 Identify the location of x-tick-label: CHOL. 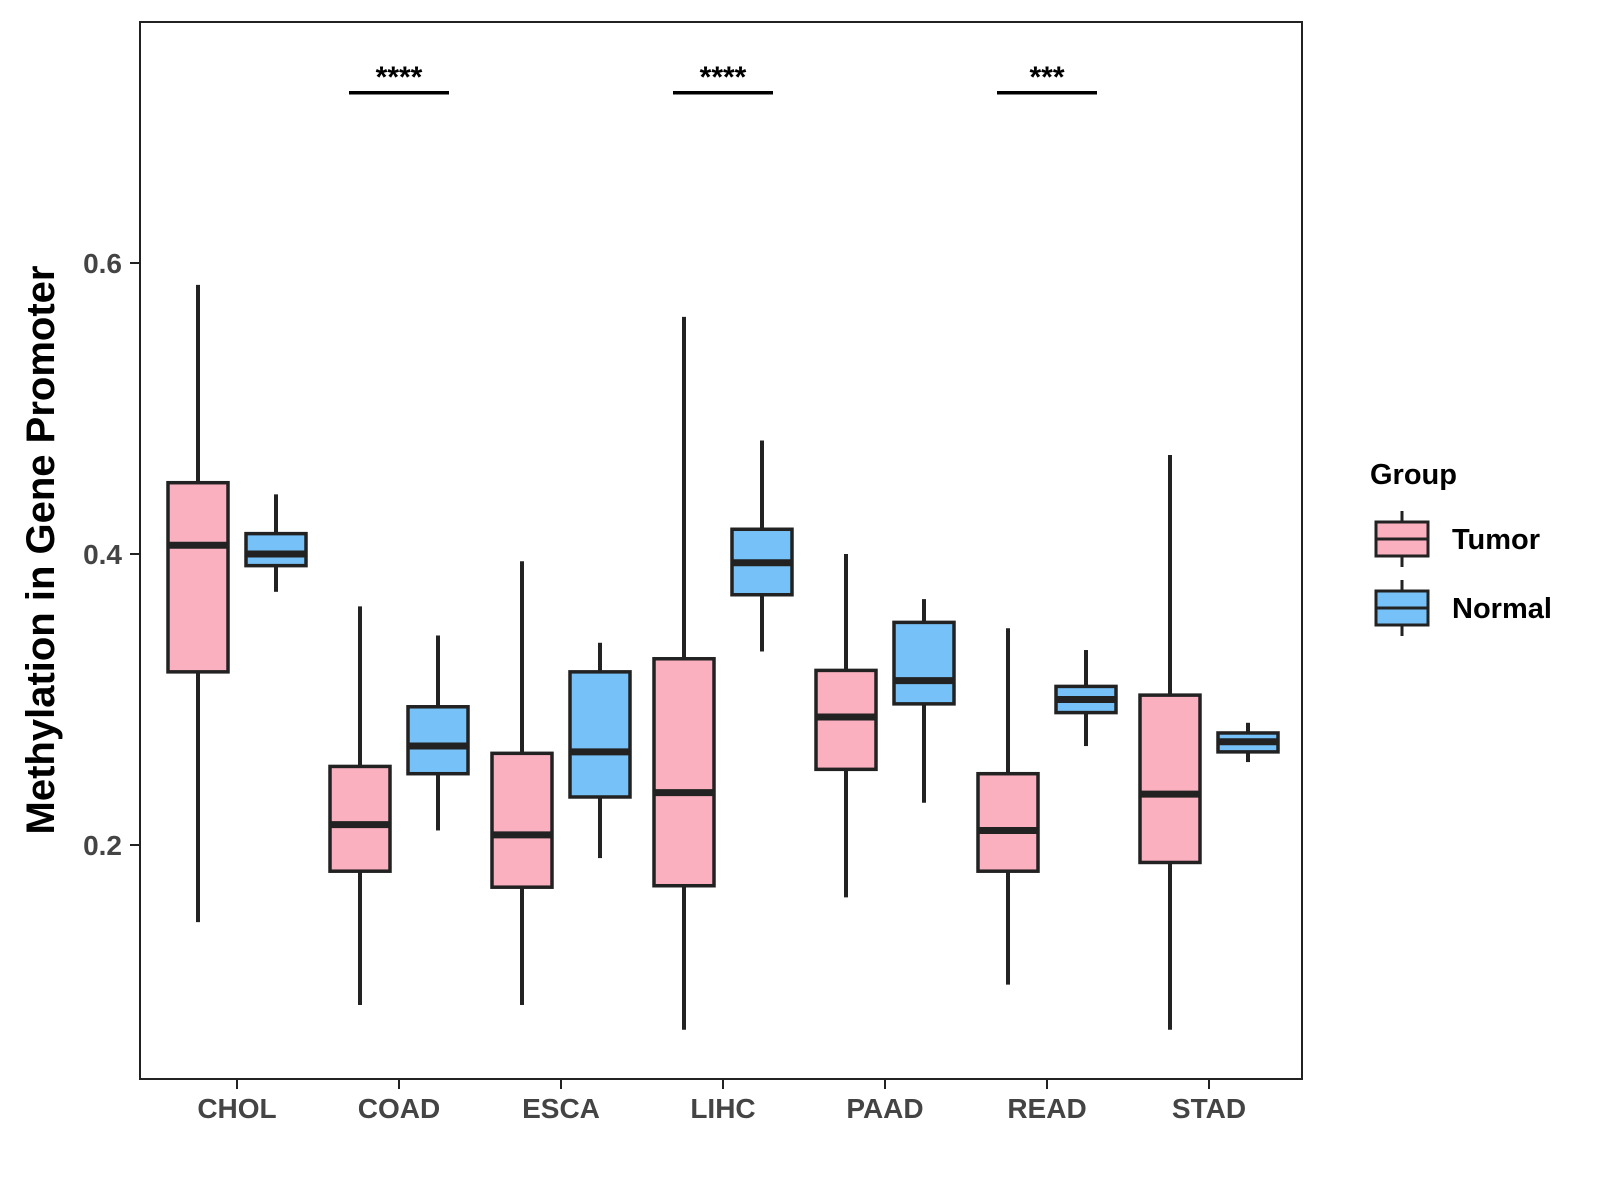
(236, 1108).